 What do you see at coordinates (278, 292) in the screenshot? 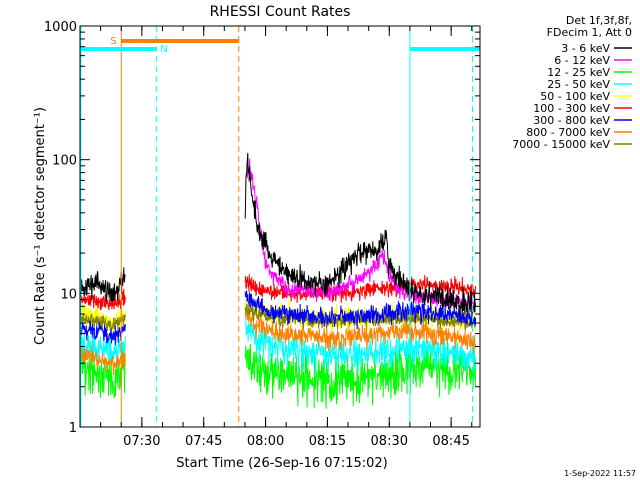
I see `series-line-100-300-keV` at bounding box center [278, 292].